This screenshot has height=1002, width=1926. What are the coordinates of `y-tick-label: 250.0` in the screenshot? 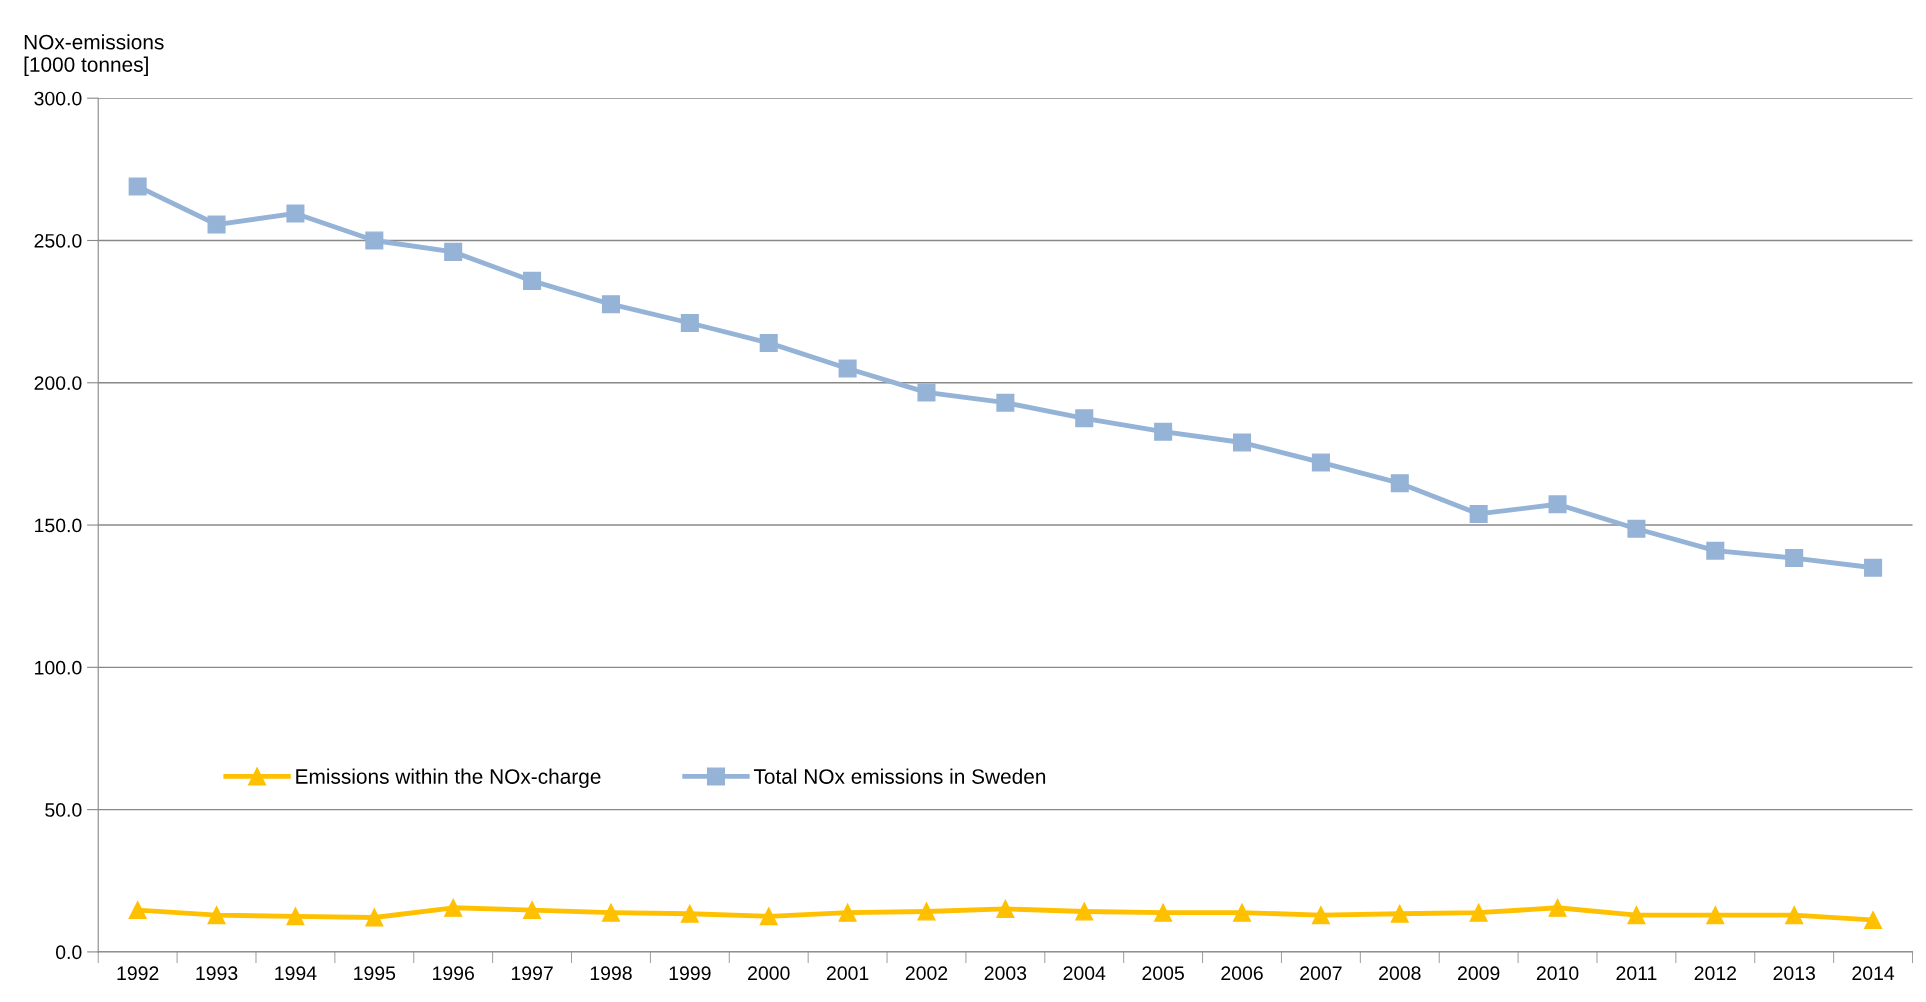 It's located at (58, 240).